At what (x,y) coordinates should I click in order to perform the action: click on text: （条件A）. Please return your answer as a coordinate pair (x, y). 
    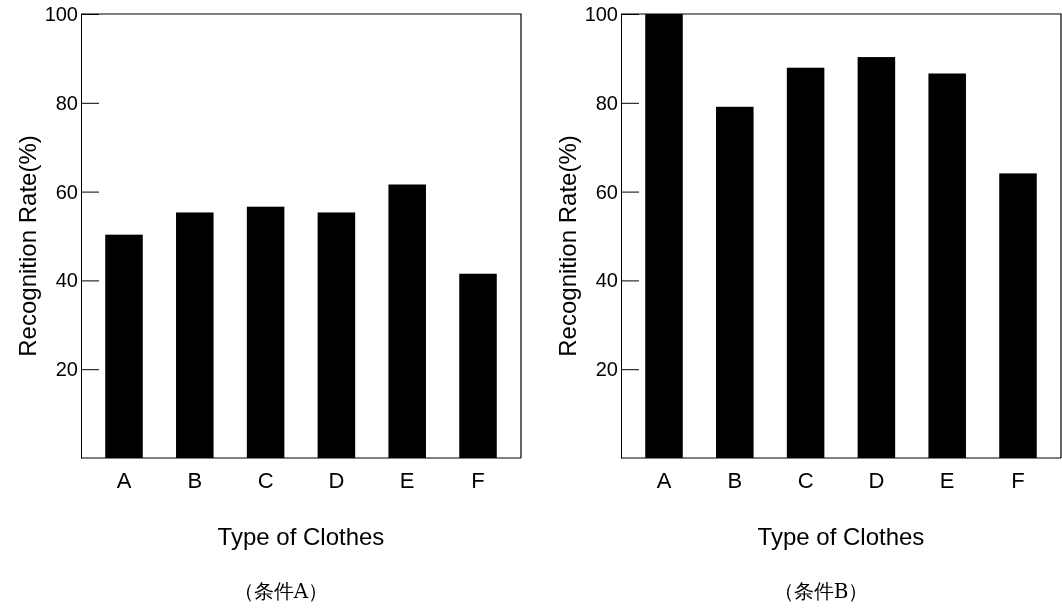
    Looking at the image, I should click on (281, 591).